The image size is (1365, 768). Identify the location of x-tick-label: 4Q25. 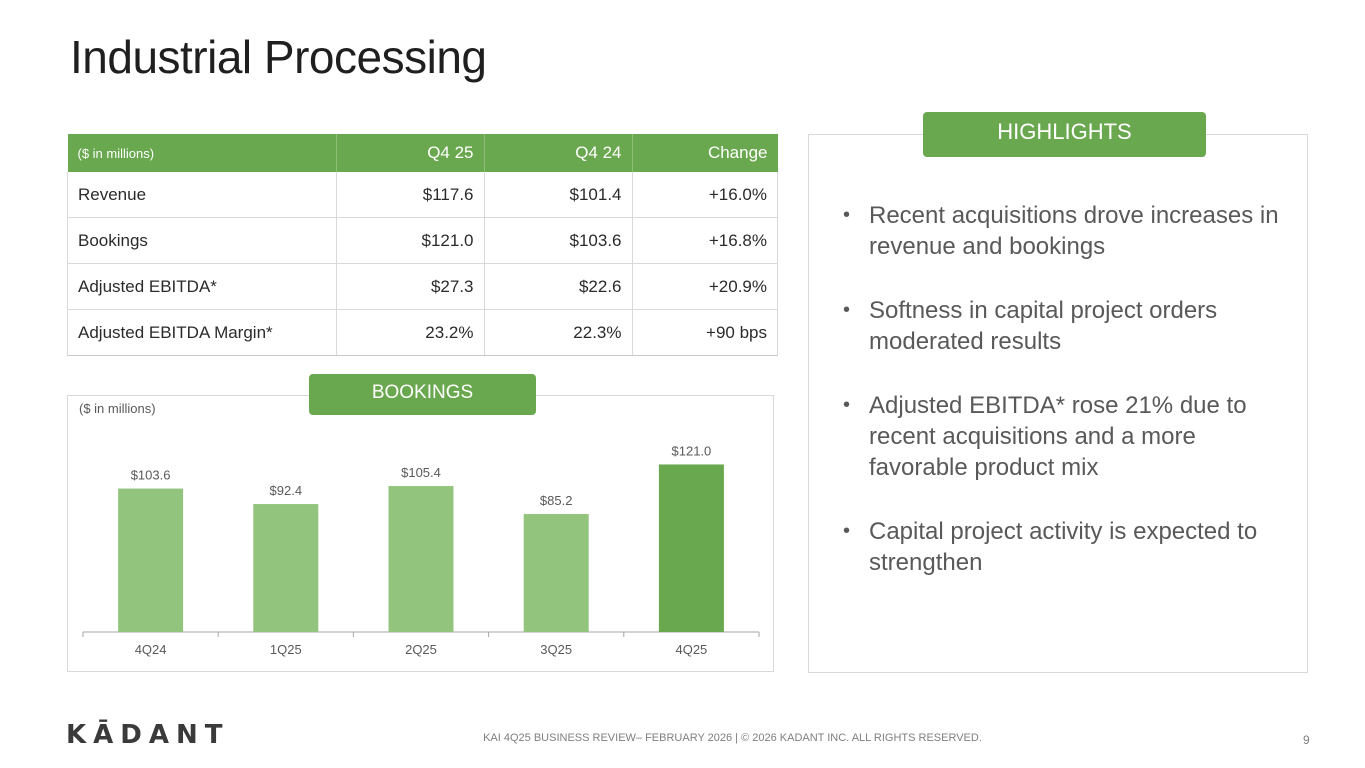
(691, 649).